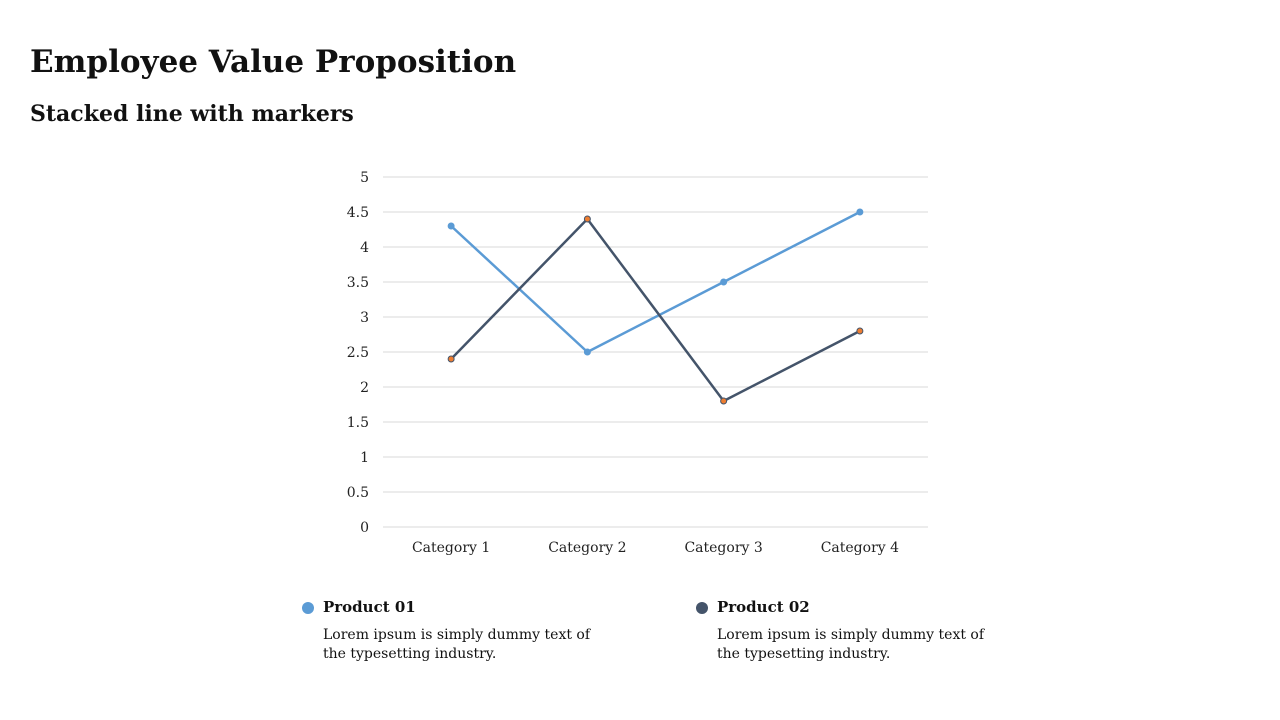 This screenshot has height=720, width=1280. Describe the element at coordinates (655, 548) in the screenshot. I see `x-axis-categories: Category 1 Category 2 Category 3 Category 4` at that location.